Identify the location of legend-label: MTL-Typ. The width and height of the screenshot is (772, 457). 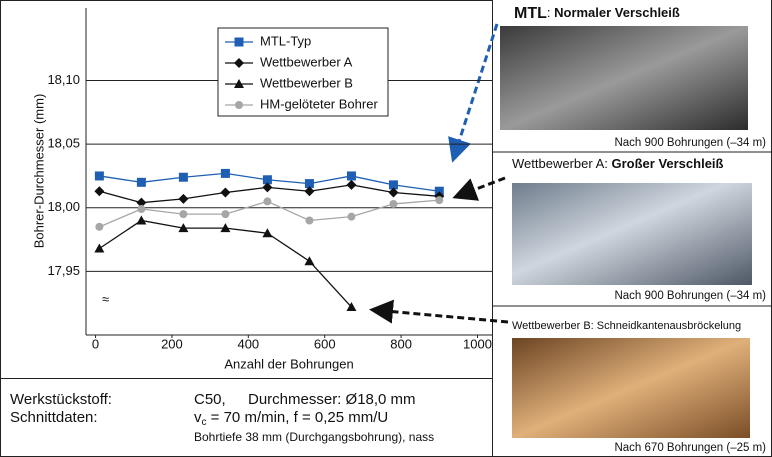
(285, 40).